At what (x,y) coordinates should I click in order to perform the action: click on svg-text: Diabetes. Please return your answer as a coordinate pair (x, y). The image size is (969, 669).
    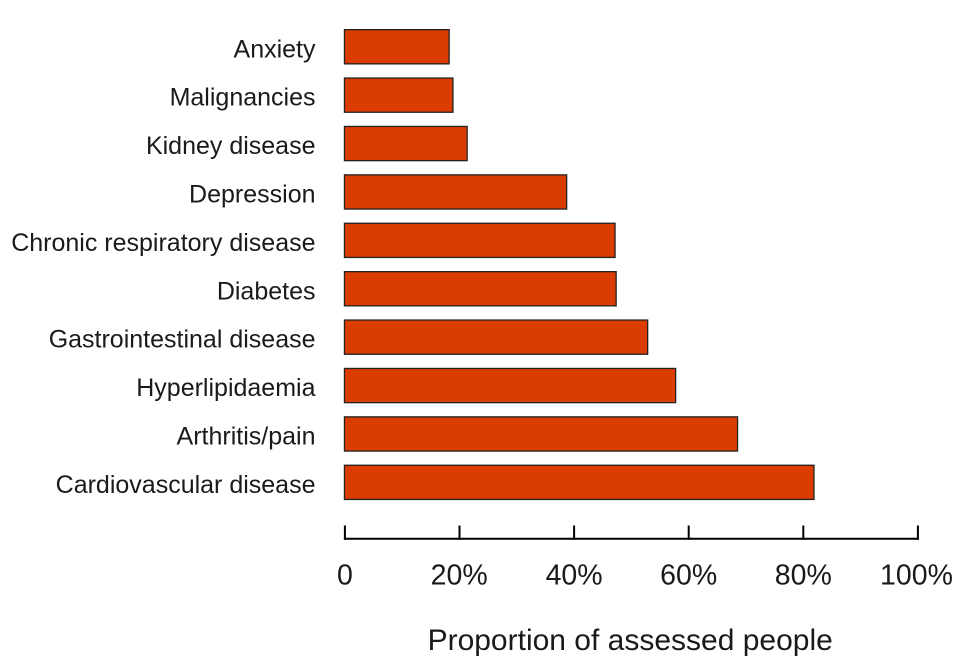
    Looking at the image, I should click on (266, 291).